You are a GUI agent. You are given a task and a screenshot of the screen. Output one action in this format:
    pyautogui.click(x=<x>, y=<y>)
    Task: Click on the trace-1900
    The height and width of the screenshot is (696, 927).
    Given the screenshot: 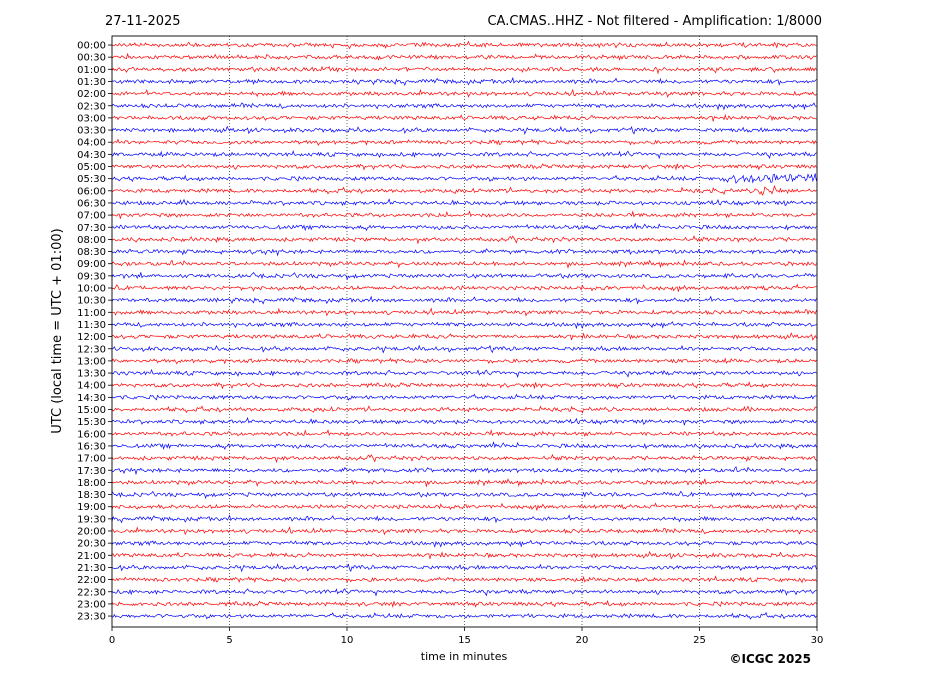 What is the action you would take?
    pyautogui.click(x=464, y=506)
    